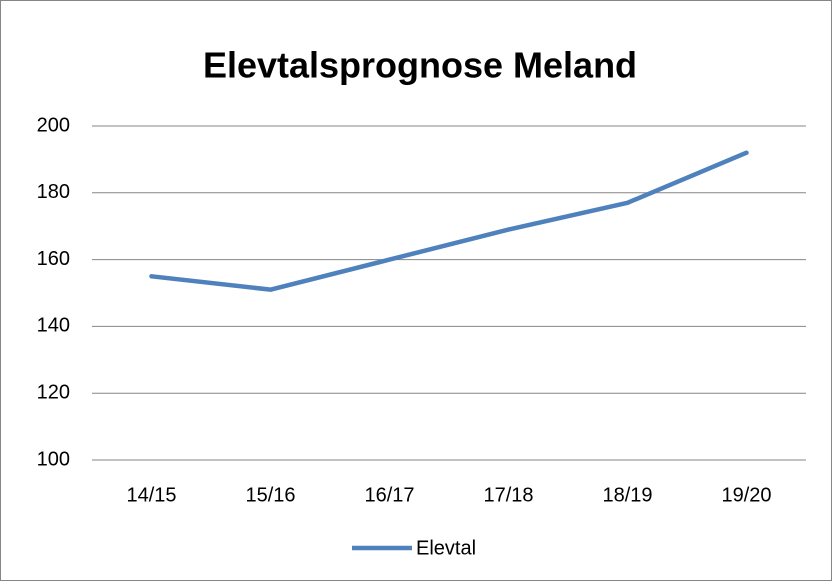 Image resolution: width=832 pixels, height=581 pixels. I want to click on x-tick-label: 14/15, so click(151, 495).